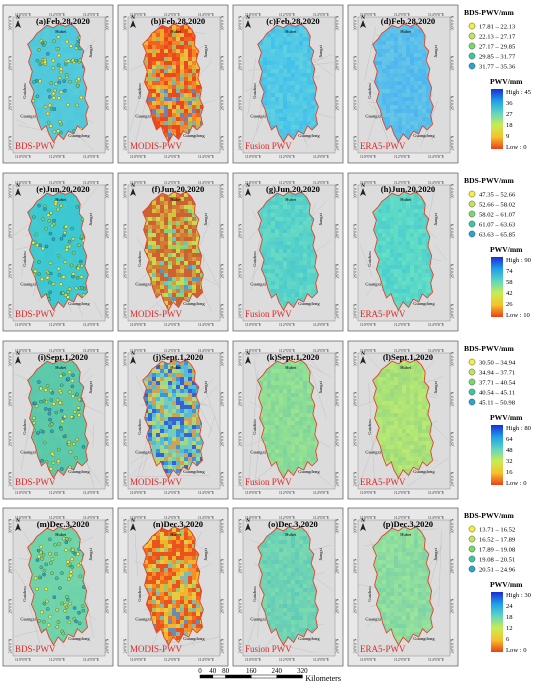 This screenshot has height=693, width=550. I want to click on legend-class-label: 52.66 – 58.02, so click(497, 205).